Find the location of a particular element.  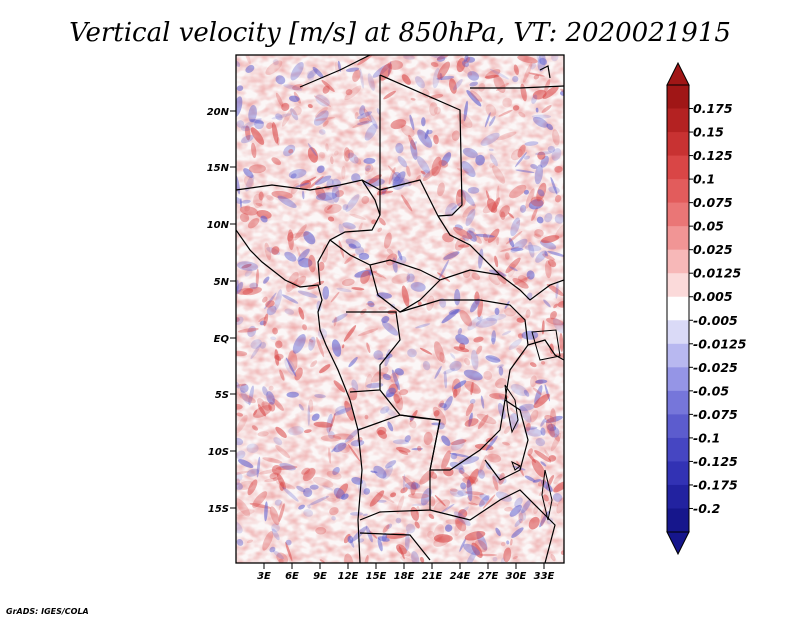

colorbar-segment is located at coordinates (678, 379).